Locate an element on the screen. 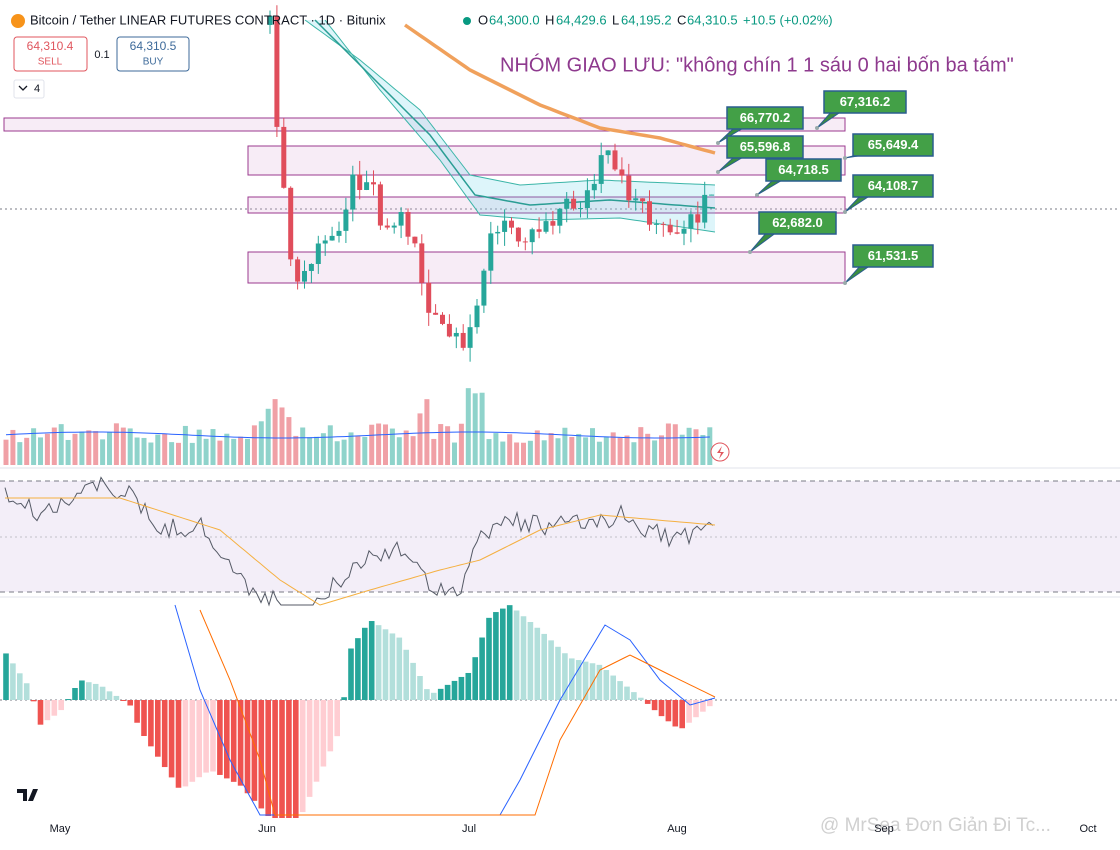 The width and height of the screenshot is (1120, 850). coin-icon is located at coordinates (18, 21).